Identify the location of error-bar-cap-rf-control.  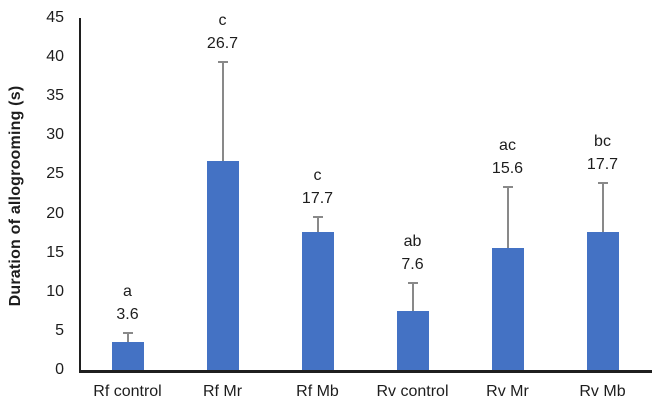
(127, 333).